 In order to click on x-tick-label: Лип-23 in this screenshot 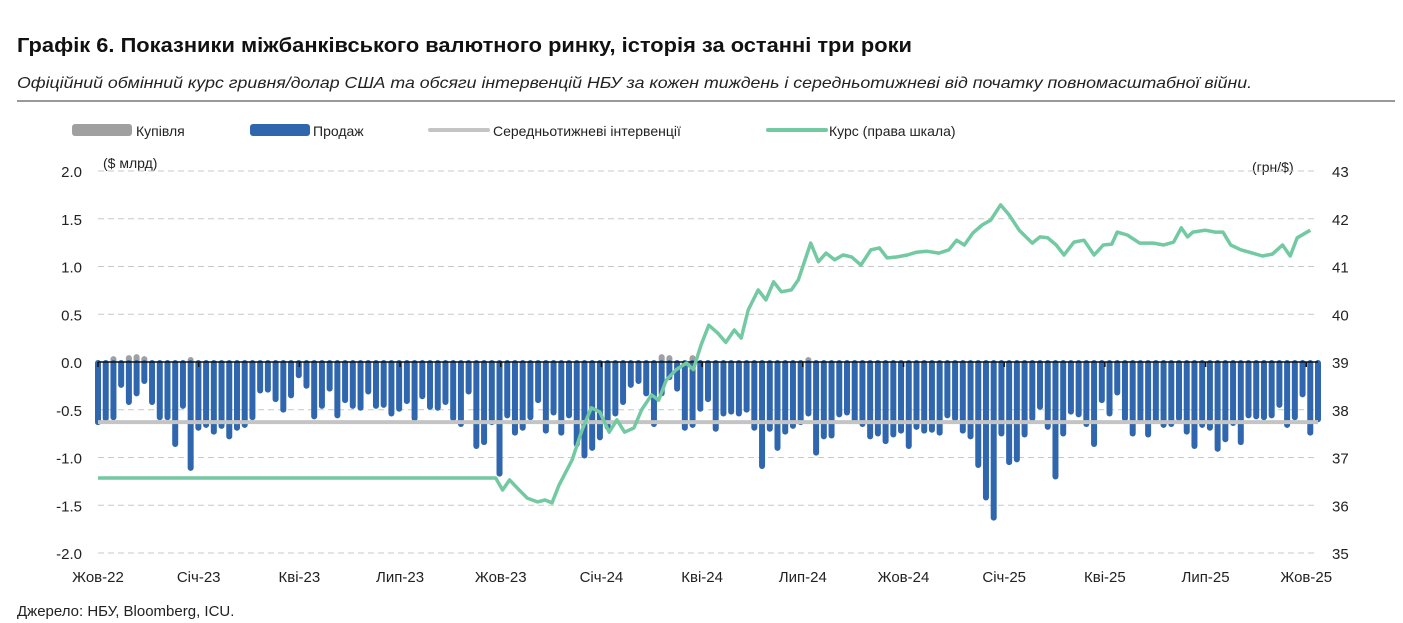, I will do `click(400, 577)`.